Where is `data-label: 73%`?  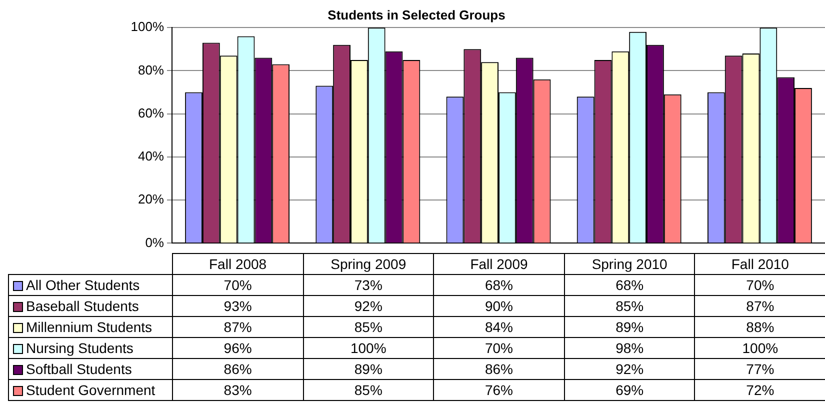 data-label: 73% is located at coordinates (368, 285).